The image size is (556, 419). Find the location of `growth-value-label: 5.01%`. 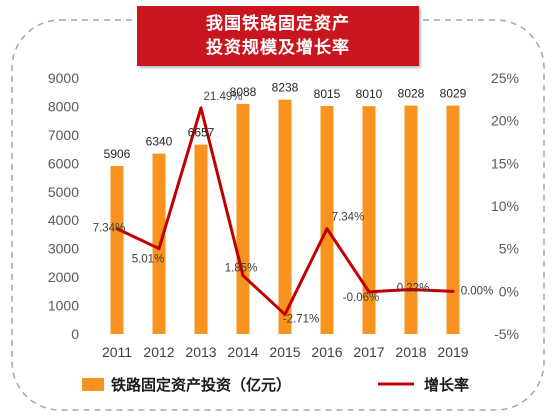

growth-value-label: 5.01% is located at coordinates (148, 260).